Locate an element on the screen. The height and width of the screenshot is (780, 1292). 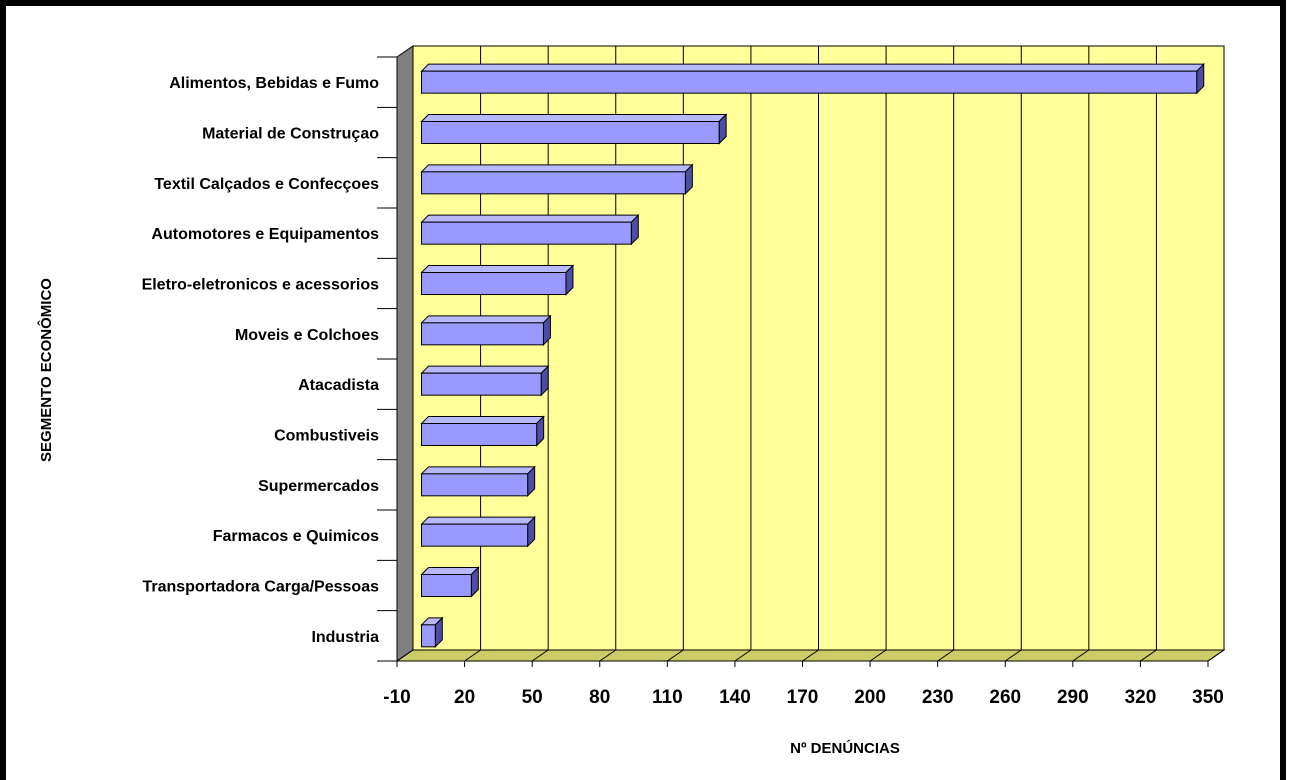
y-axis-title: SEGMENTO ECONÔMICO is located at coordinates (46, 370).